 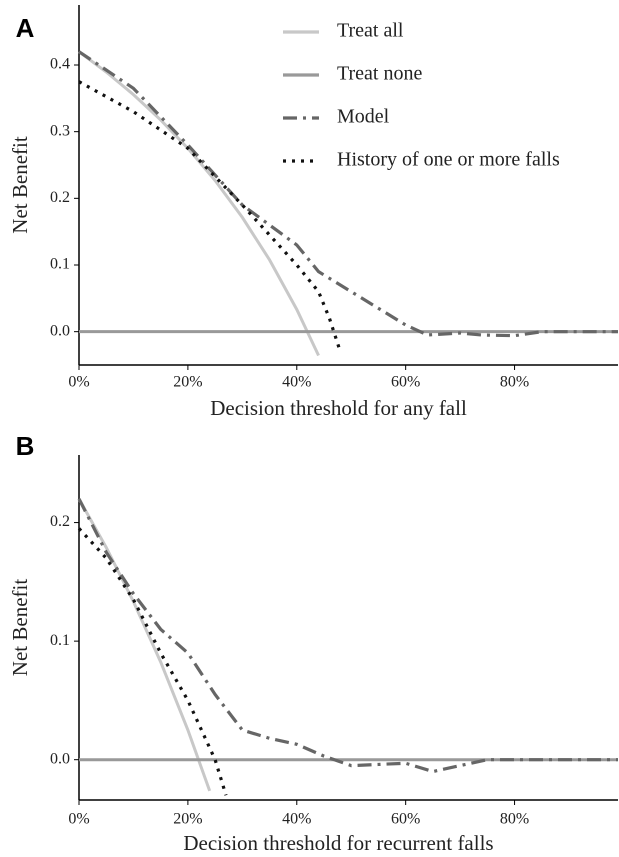 What do you see at coordinates (25, 446) in the screenshot?
I see `panel-label: B` at bounding box center [25, 446].